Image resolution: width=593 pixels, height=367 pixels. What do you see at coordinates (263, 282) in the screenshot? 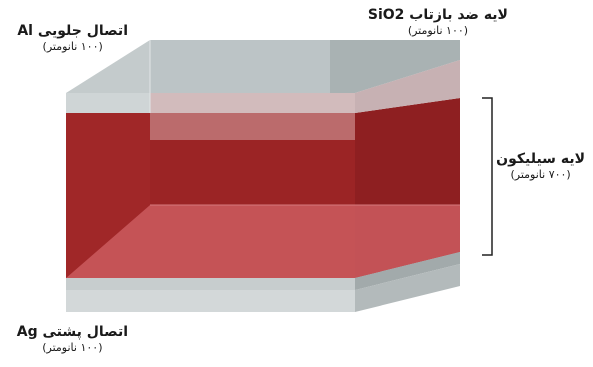
I see `back-contact-strip` at bounding box center [263, 282].